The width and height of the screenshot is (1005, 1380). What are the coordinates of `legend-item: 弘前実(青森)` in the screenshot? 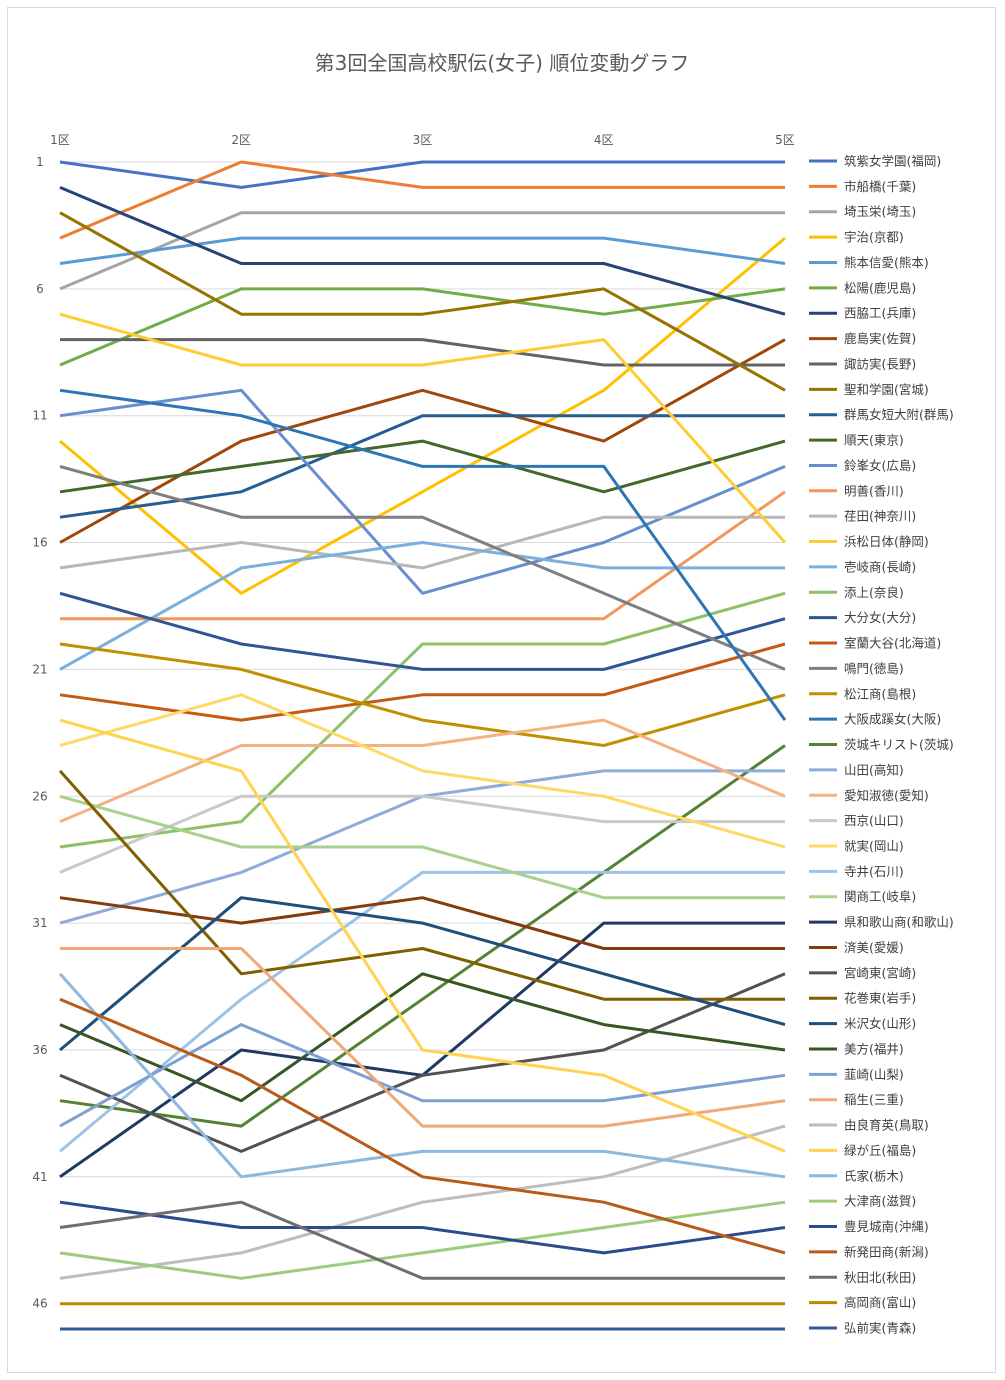 It's located at (862, 1328).